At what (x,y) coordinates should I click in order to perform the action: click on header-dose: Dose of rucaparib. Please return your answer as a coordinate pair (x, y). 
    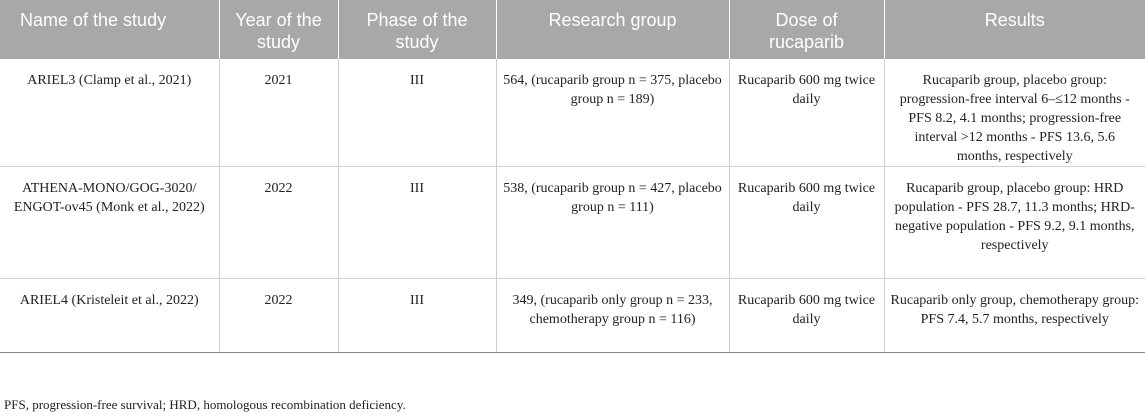
    Looking at the image, I should click on (807, 29).